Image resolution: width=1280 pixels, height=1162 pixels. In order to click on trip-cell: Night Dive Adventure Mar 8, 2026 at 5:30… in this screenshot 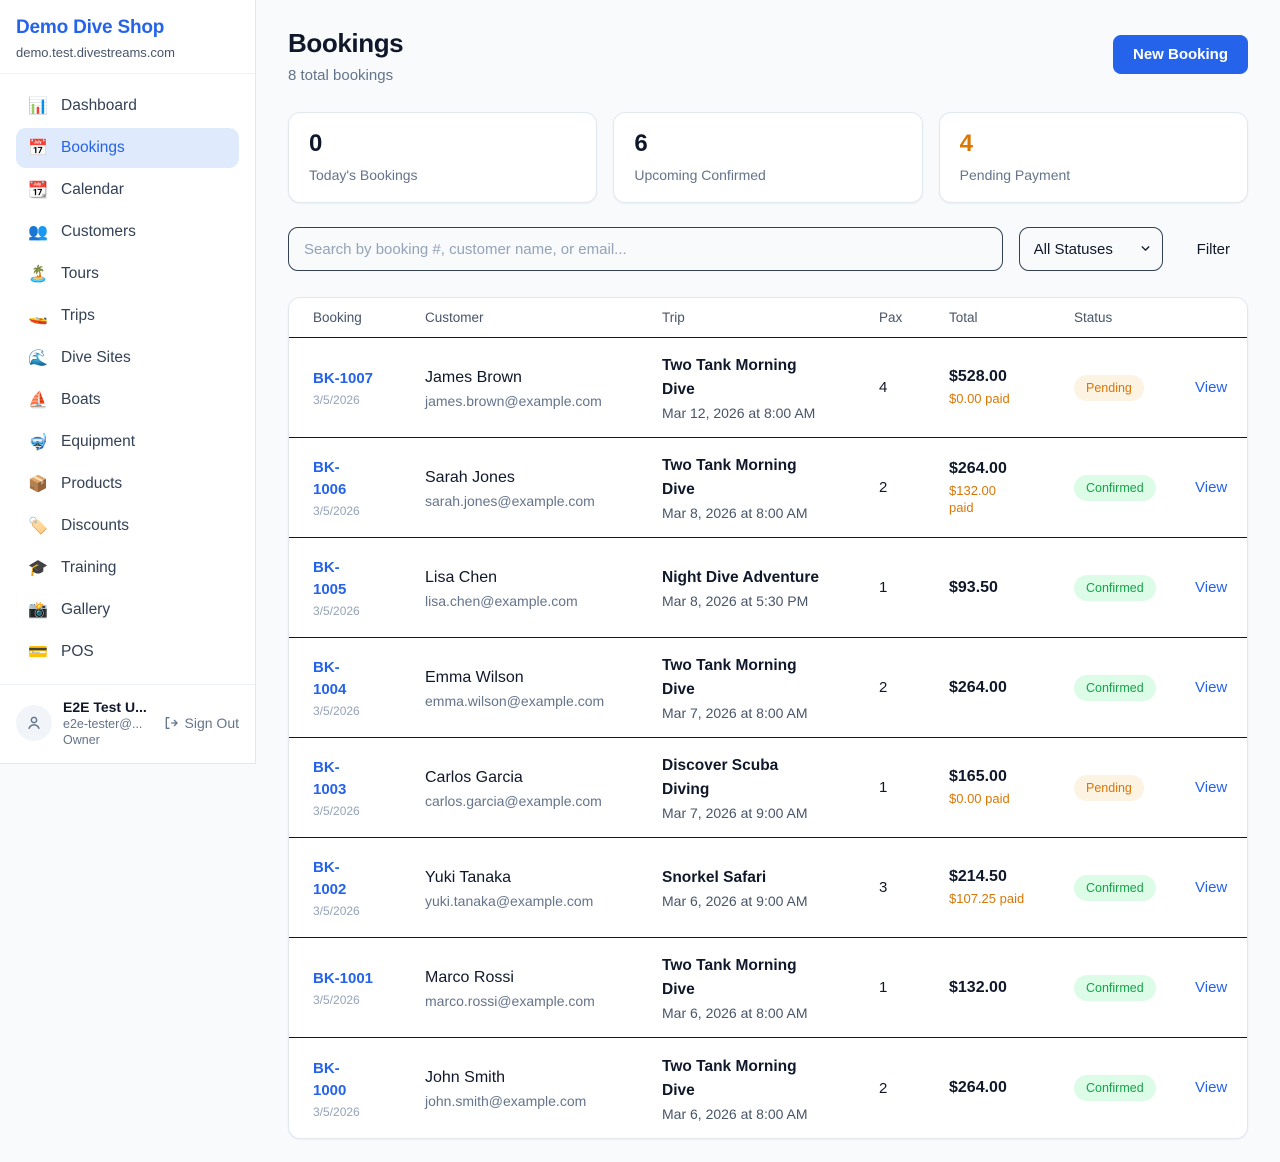, I will do `click(770, 587)`.